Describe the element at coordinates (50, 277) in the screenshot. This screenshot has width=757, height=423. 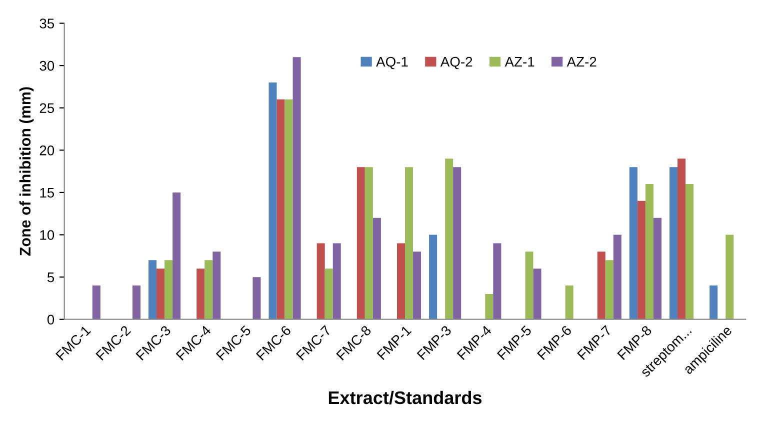
I see `y-tick-label: 5` at that location.